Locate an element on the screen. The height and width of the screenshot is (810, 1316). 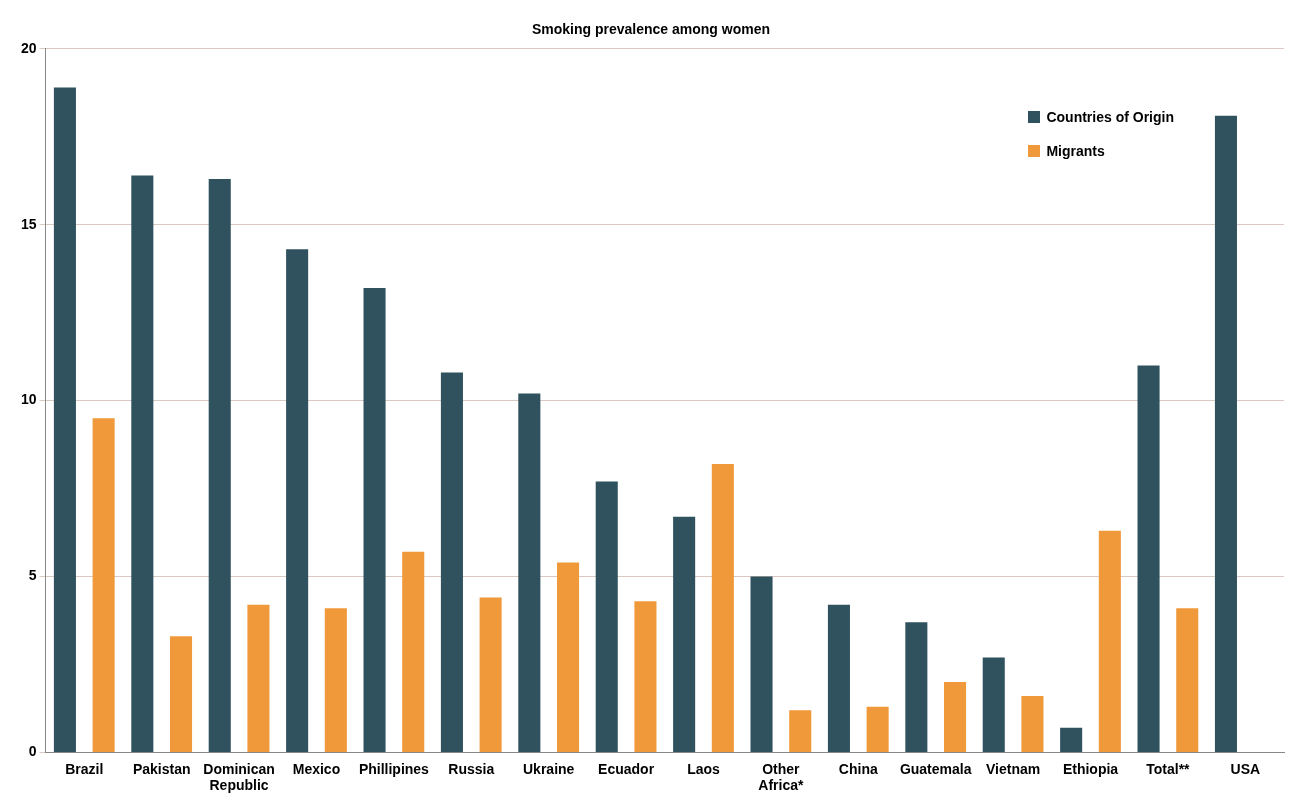
x-tick-label: Vietnam is located at coordinates (1013, 768).